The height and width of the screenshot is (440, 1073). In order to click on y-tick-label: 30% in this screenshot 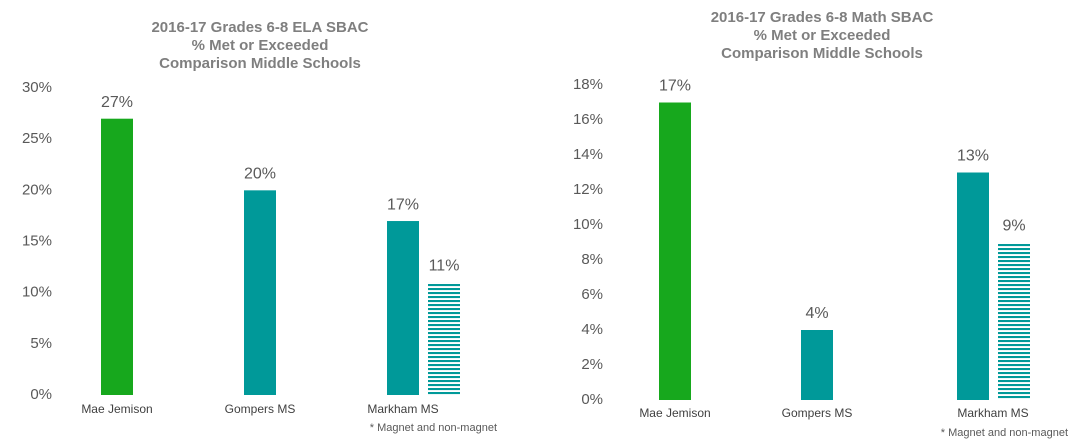, I will do `click(37, 87)`.